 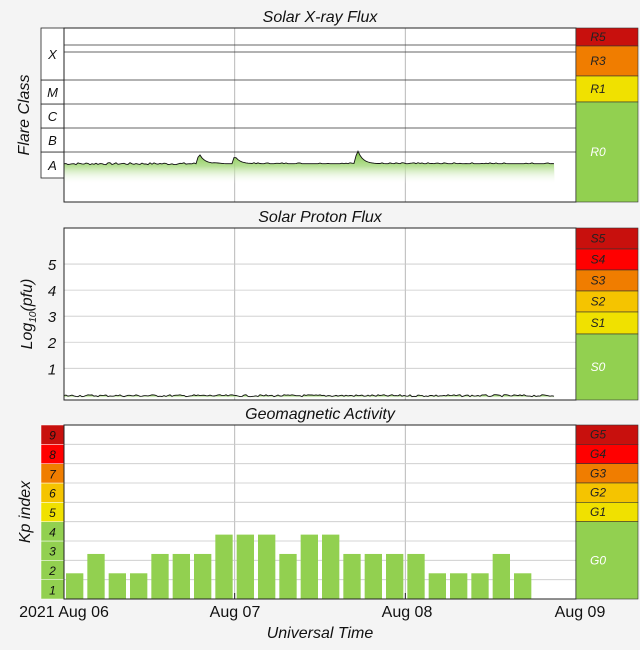 What do you see at coordinates (320, 217) in the screenshot?
I see `proton-title: Solar Proton Flux` at bounding box center [320, 217].